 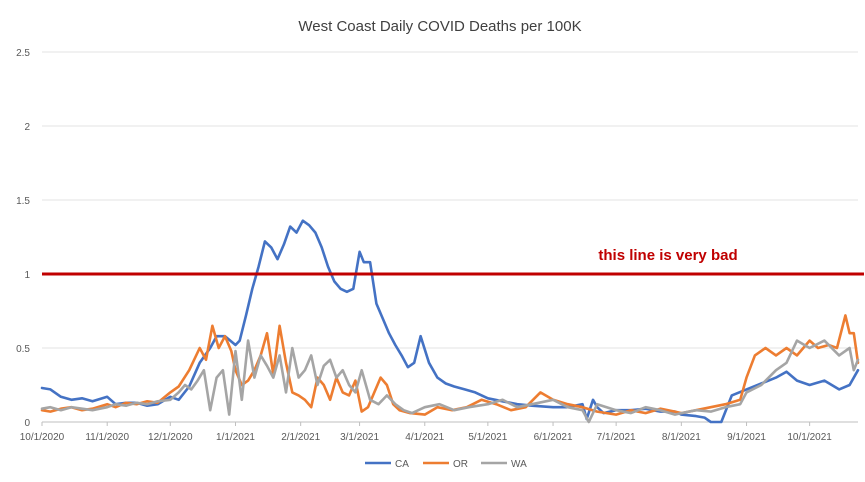 What do you see at coordinates (23, 53) in the screenshot?
I see `y-tick-label: 2.5` at bounding box center [23, 53].